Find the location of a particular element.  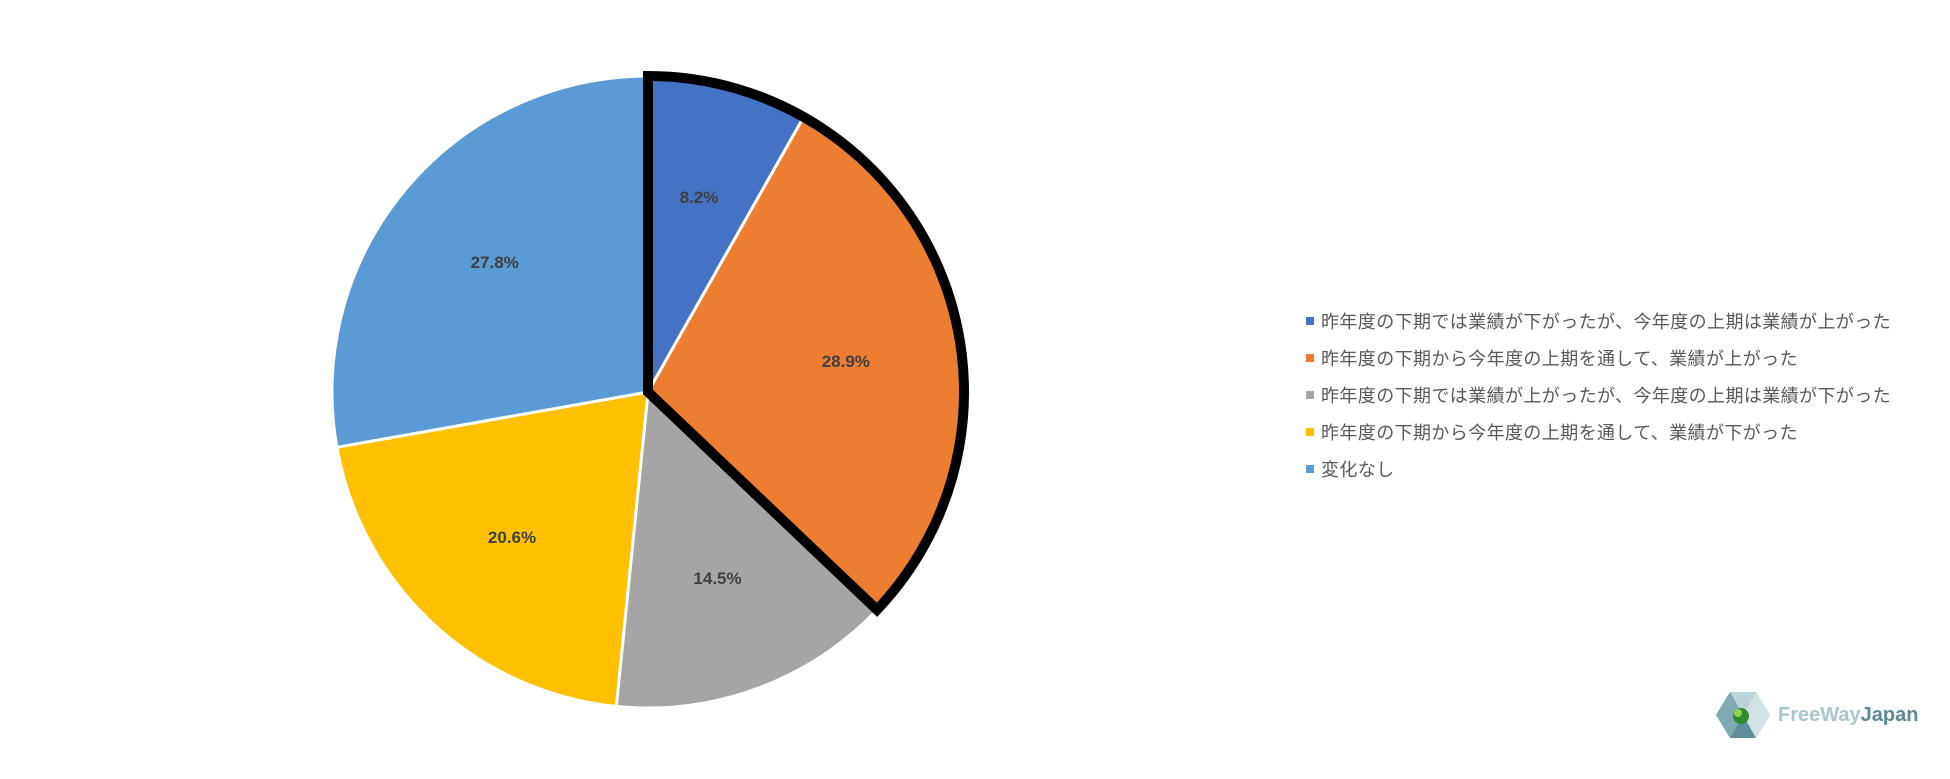

highlight-outline is located at coordinates (806, 343).